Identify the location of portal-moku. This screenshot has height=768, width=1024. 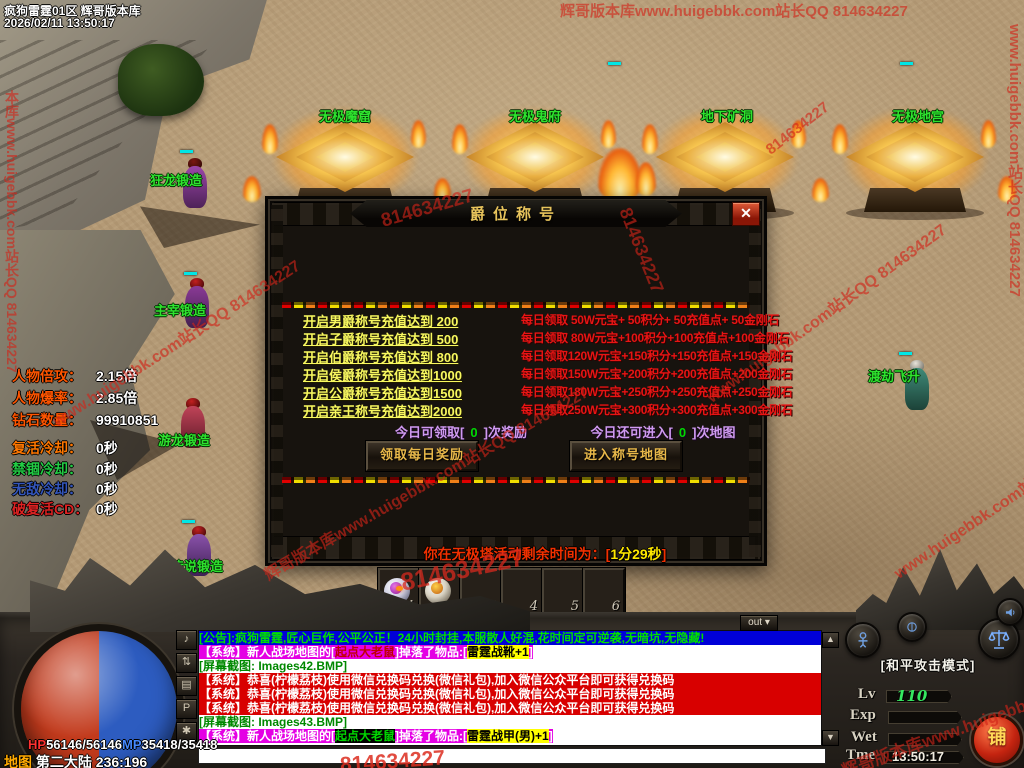
(345, 157).